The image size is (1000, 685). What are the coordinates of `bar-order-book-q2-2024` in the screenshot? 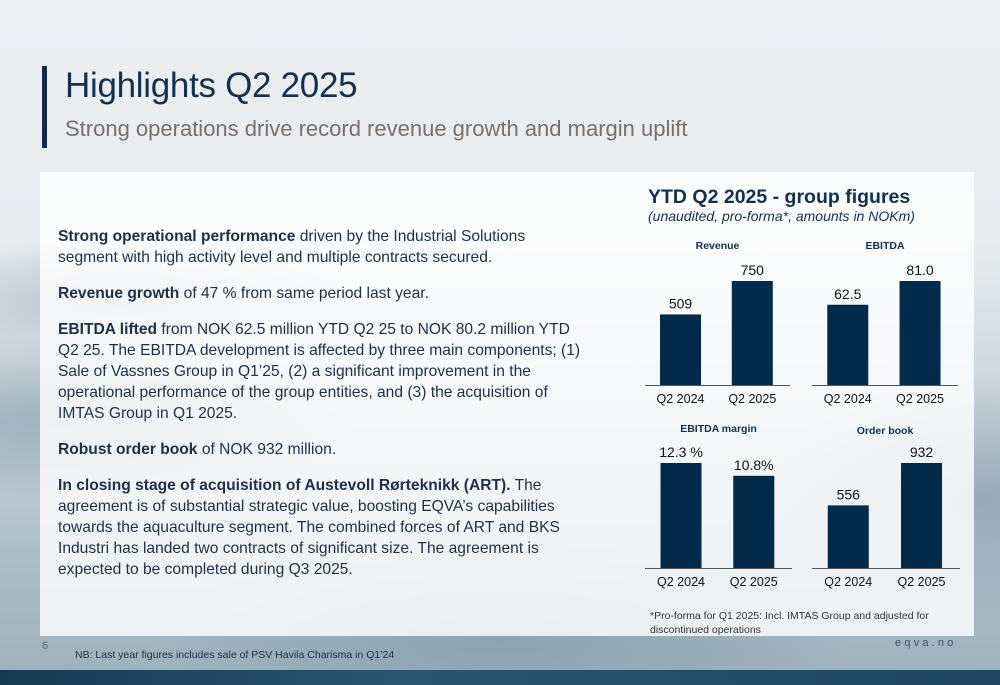 It's located at (848, 536).